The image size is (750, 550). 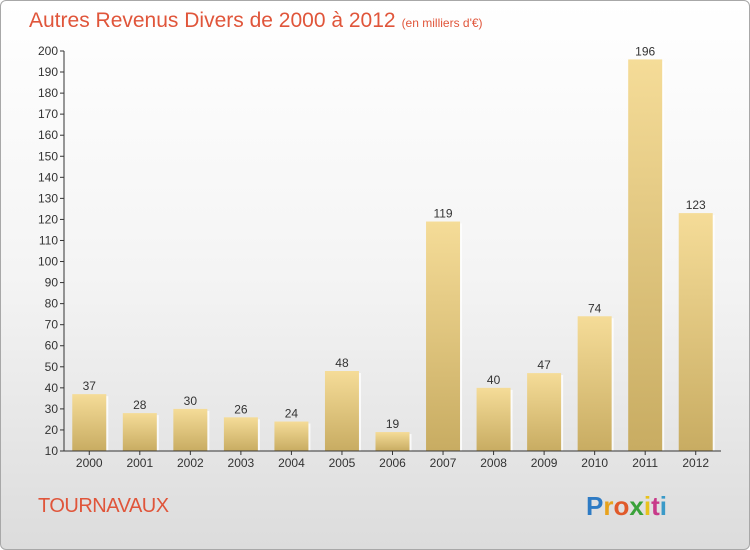 I want to click on chart-title-text: Autres Revenus Divers de 2000 à 2012, so click(x=212, y=20).